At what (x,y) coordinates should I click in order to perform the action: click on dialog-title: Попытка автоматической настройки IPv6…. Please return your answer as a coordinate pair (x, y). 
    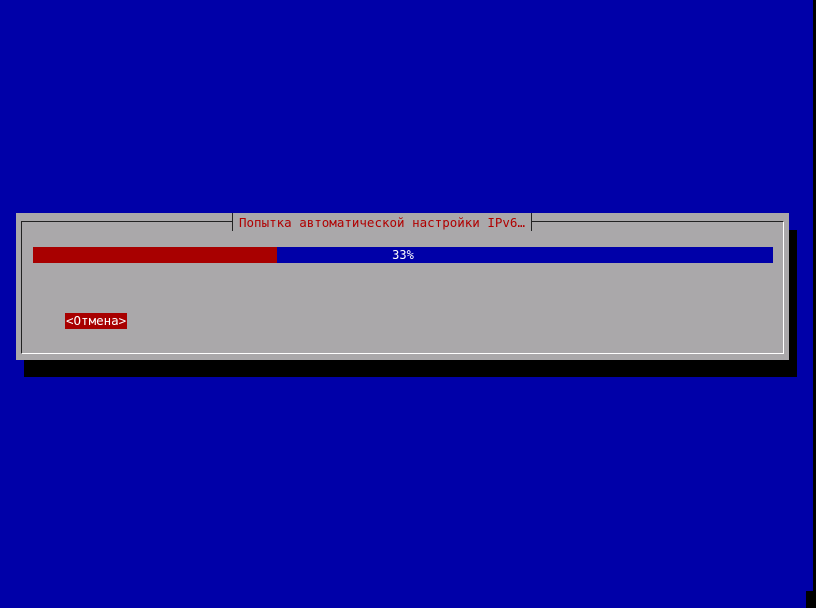
    Looking at the image, I should click on (382, 222).